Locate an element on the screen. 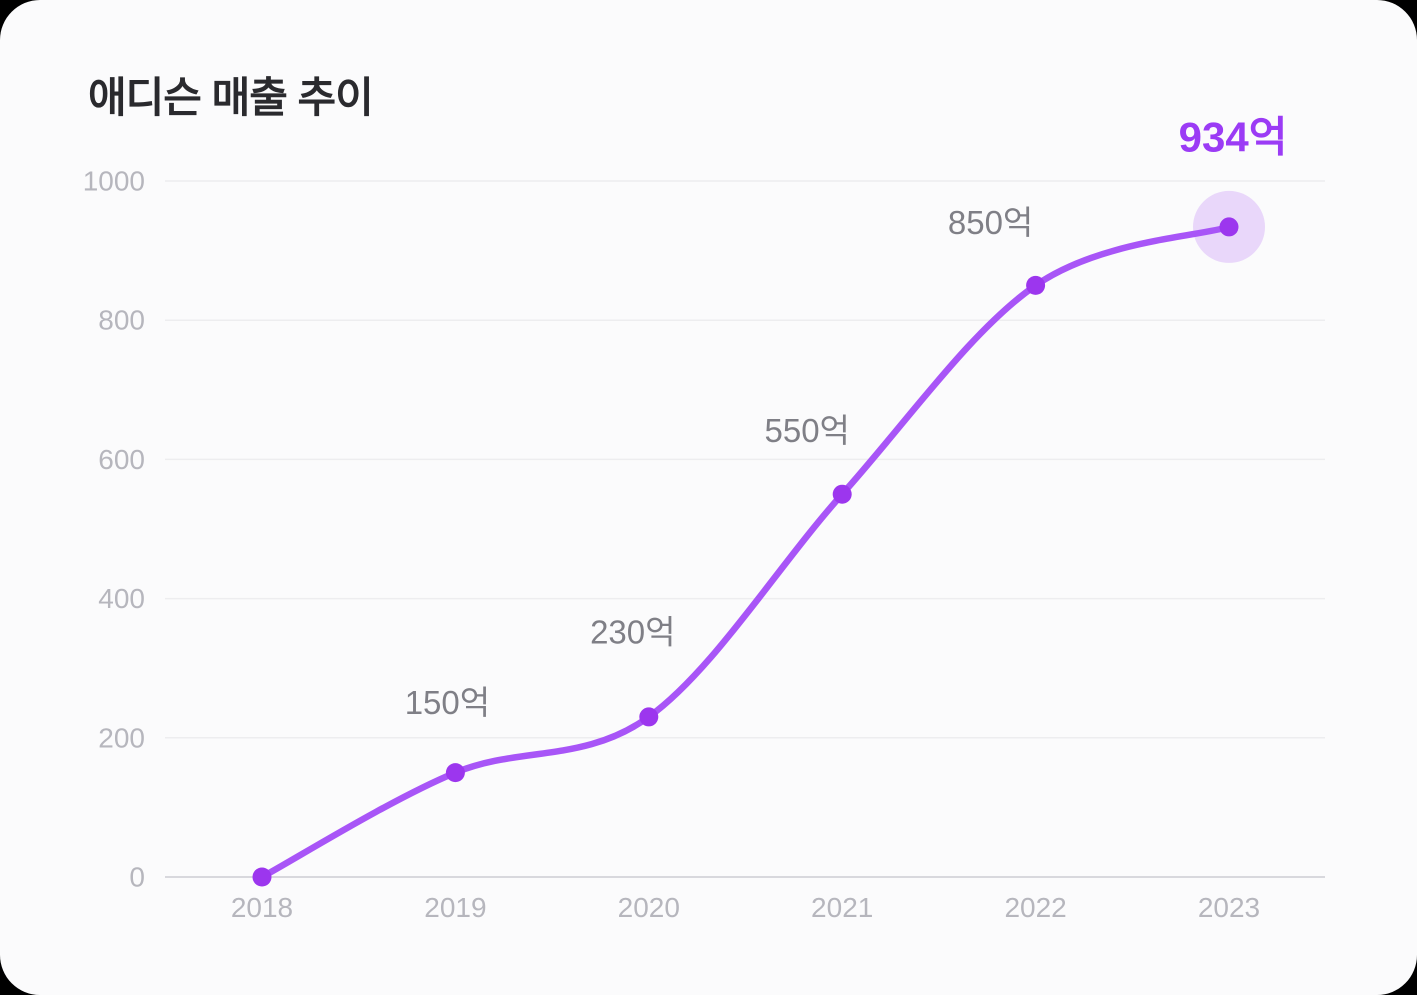 The width and height of the screenshot is (1417, 995). data-point-label: 230억 is located at coordinates (632, 631).